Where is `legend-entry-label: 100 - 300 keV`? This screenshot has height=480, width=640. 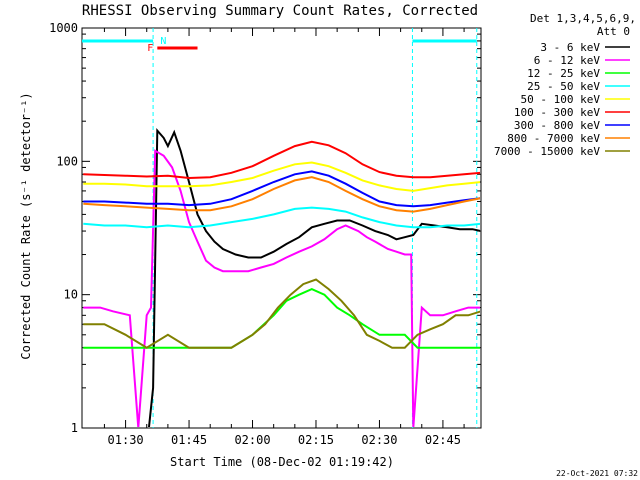 legend-entry-label: 100 - 300 keV is located at coordinates (557, 112).